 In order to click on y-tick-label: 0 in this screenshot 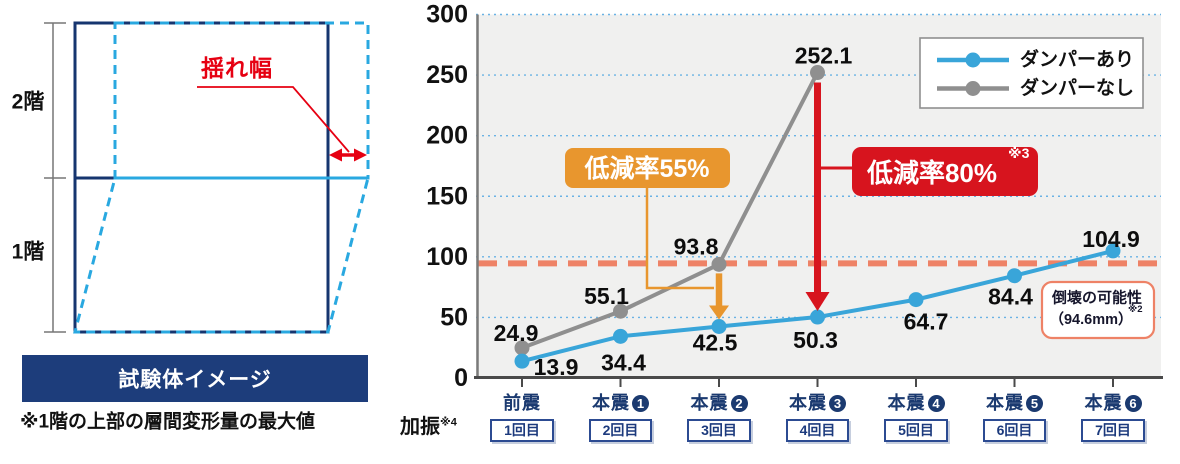, I will do `click(461, 378)`.